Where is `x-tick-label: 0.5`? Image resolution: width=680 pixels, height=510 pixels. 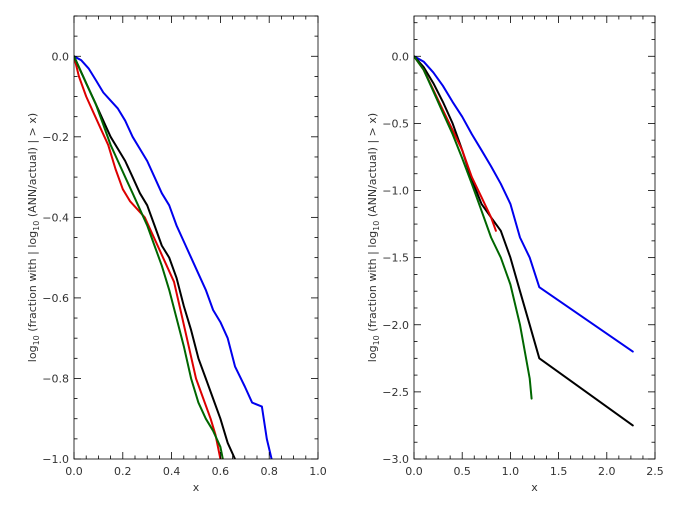
x-tick-label: 0.5 is located at coordinates (462, 471).